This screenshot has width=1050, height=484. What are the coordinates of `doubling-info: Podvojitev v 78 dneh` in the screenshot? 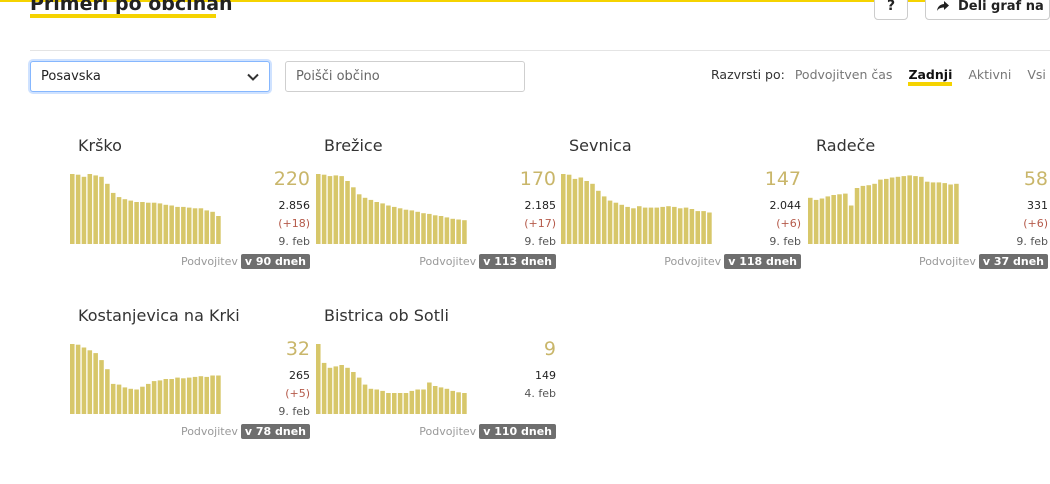 It's located at (245, 431).